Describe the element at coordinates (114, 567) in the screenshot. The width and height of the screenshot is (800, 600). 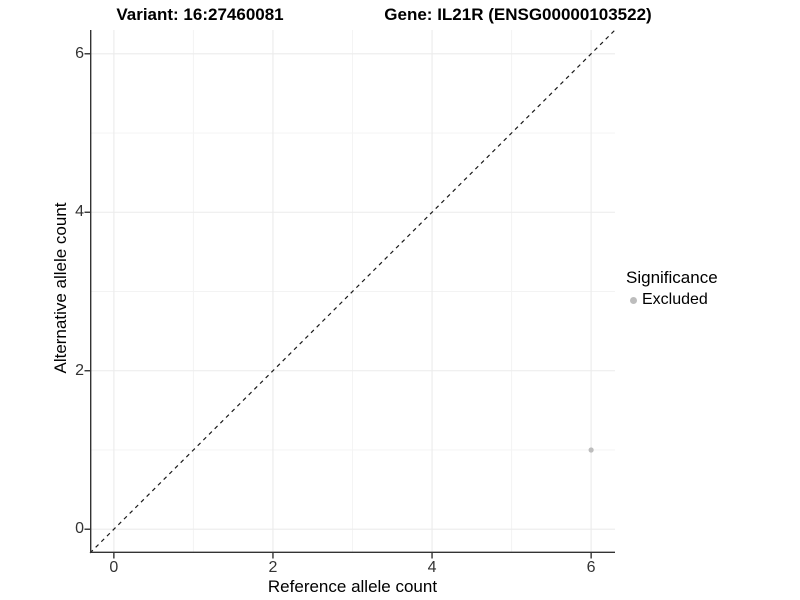
I see `x-tick-label: 0` at that location.